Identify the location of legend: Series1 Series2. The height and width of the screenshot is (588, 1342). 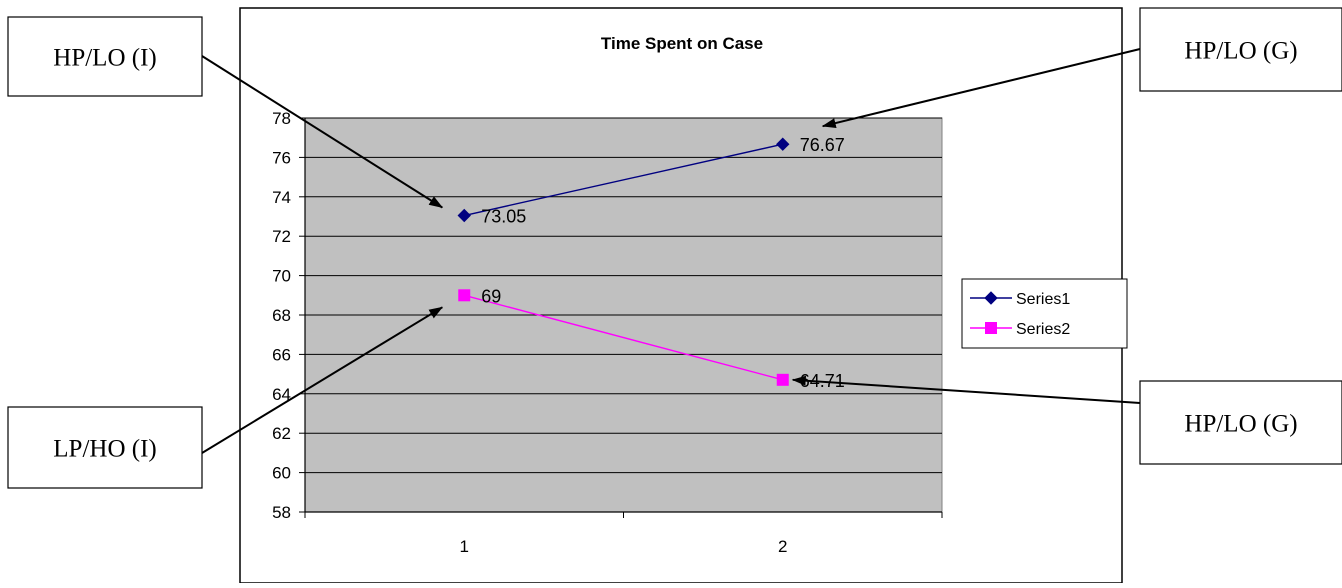
(1044, 313).